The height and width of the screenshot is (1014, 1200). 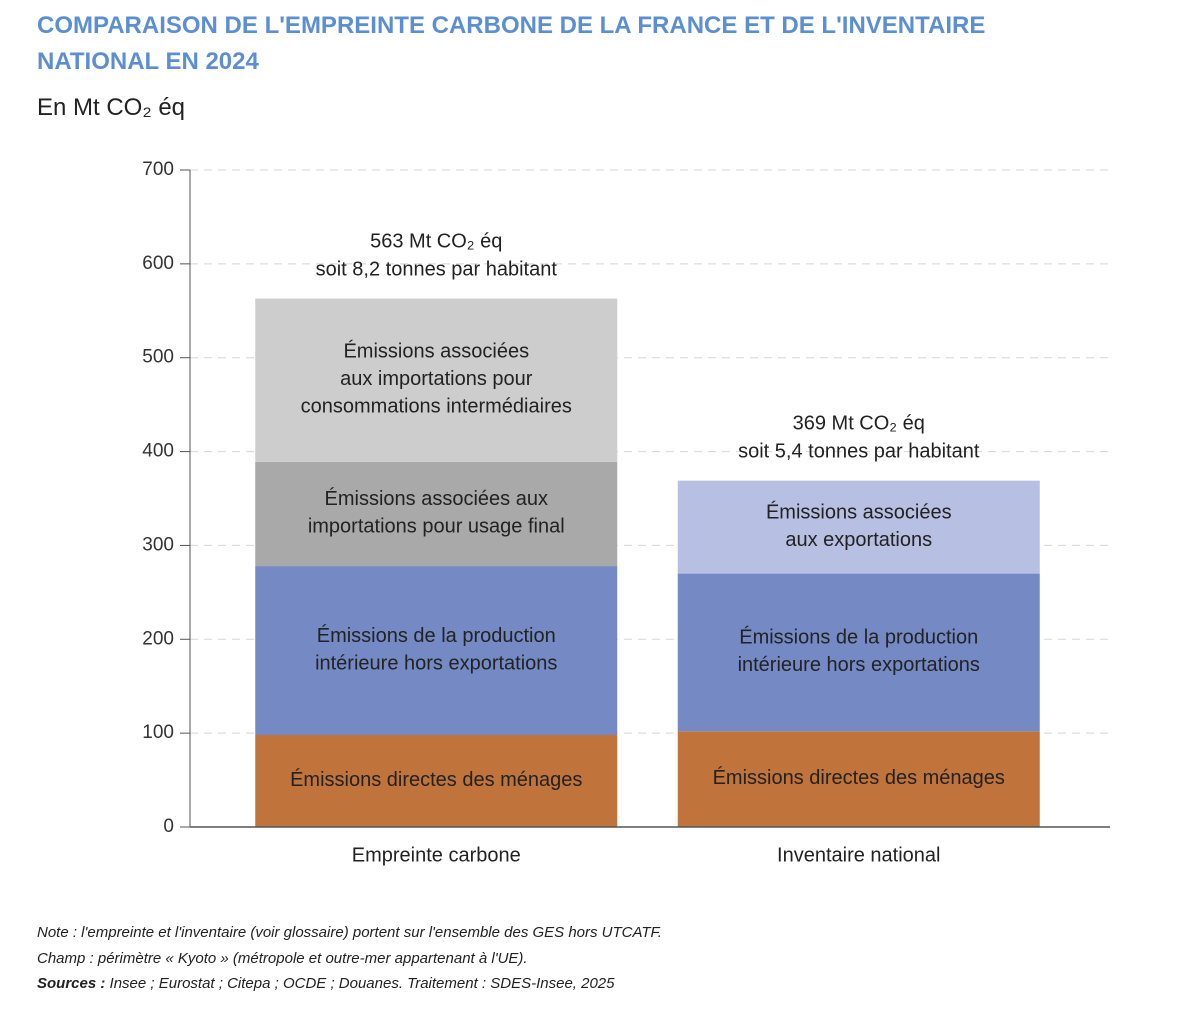 I want to click on x-tick-label: Inventaire national, so click(x=858, y=855).